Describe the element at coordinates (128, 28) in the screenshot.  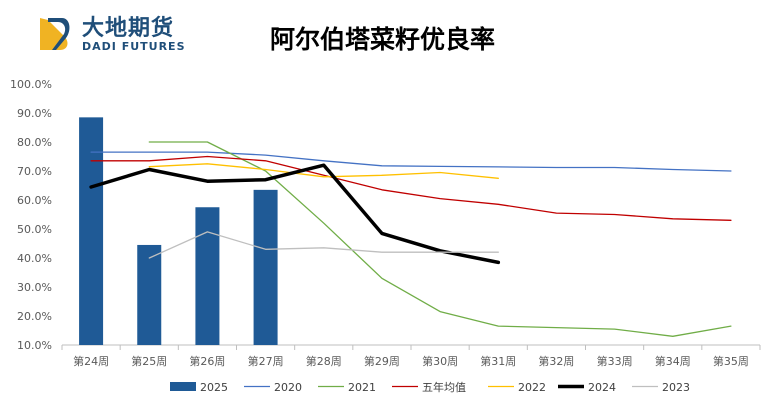
I see `brand-name-cn: 大地期货` at that location.